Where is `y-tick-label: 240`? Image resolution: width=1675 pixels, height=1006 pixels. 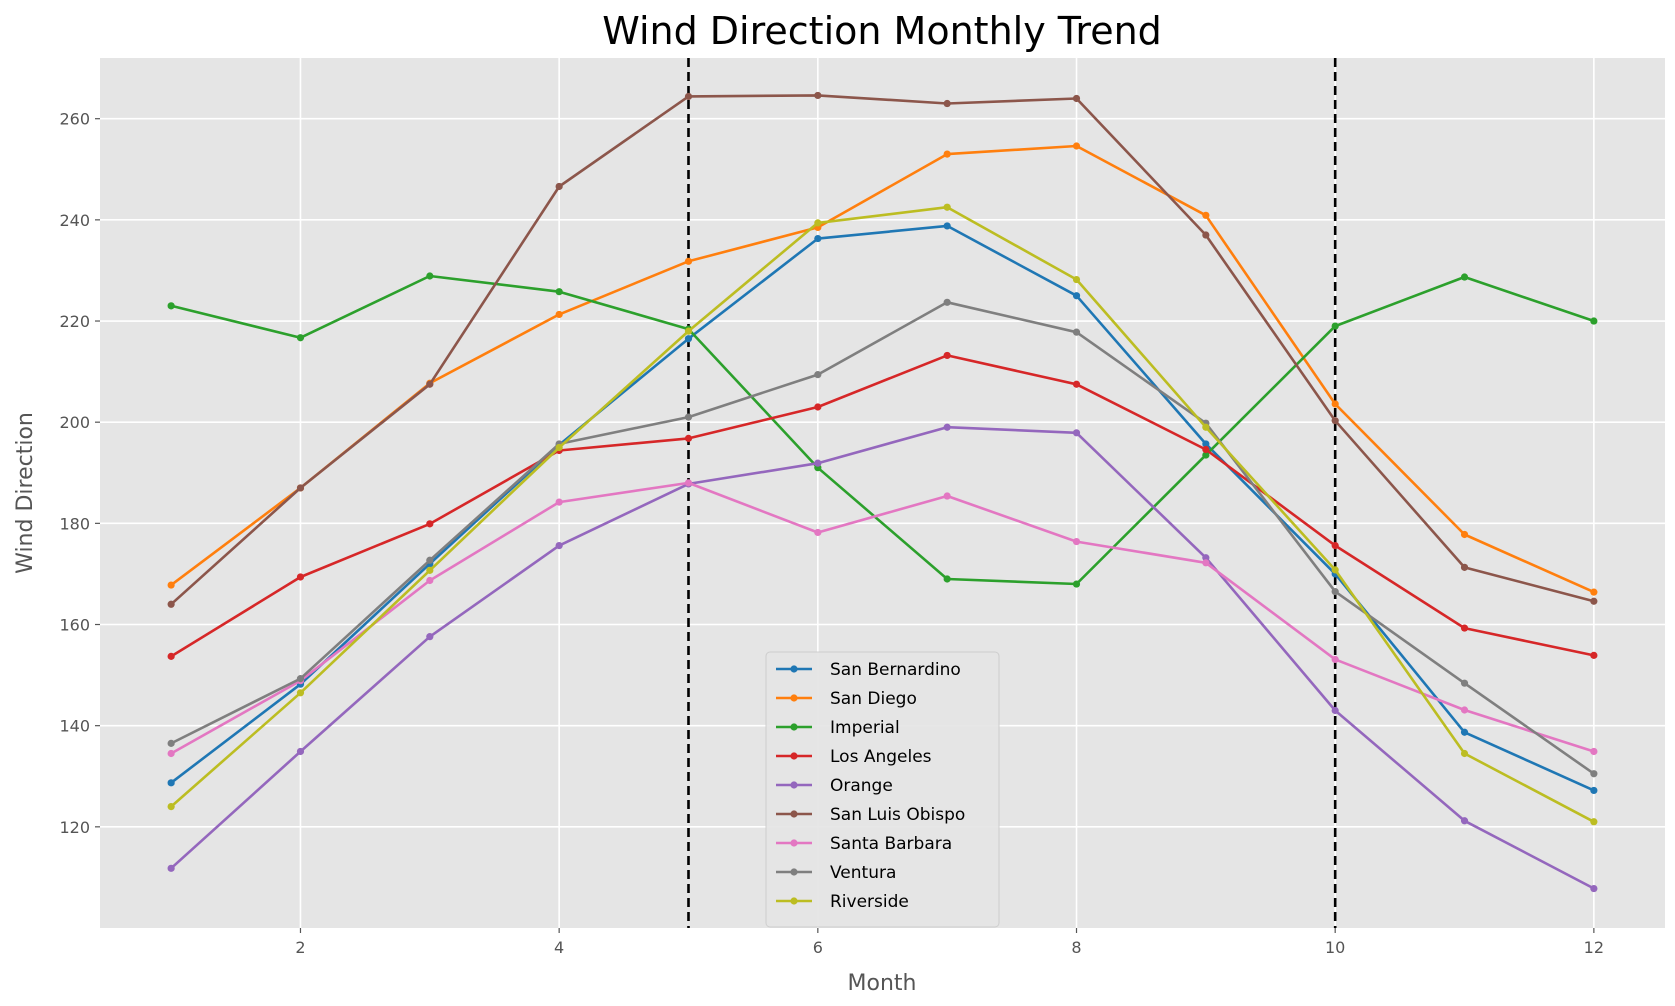
y-tick-label: 240 is located at coordinates (74, 220).